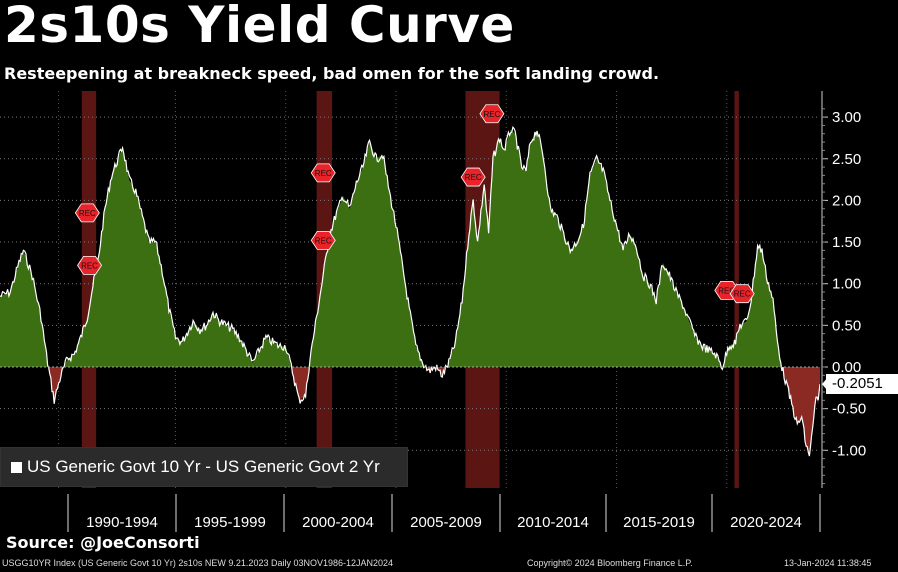 This screenshot has height=572, width=898. Describe the element at coordinates (846, 367) in the screenshot. I see `y-tick-label-6: 0.00` at that location.